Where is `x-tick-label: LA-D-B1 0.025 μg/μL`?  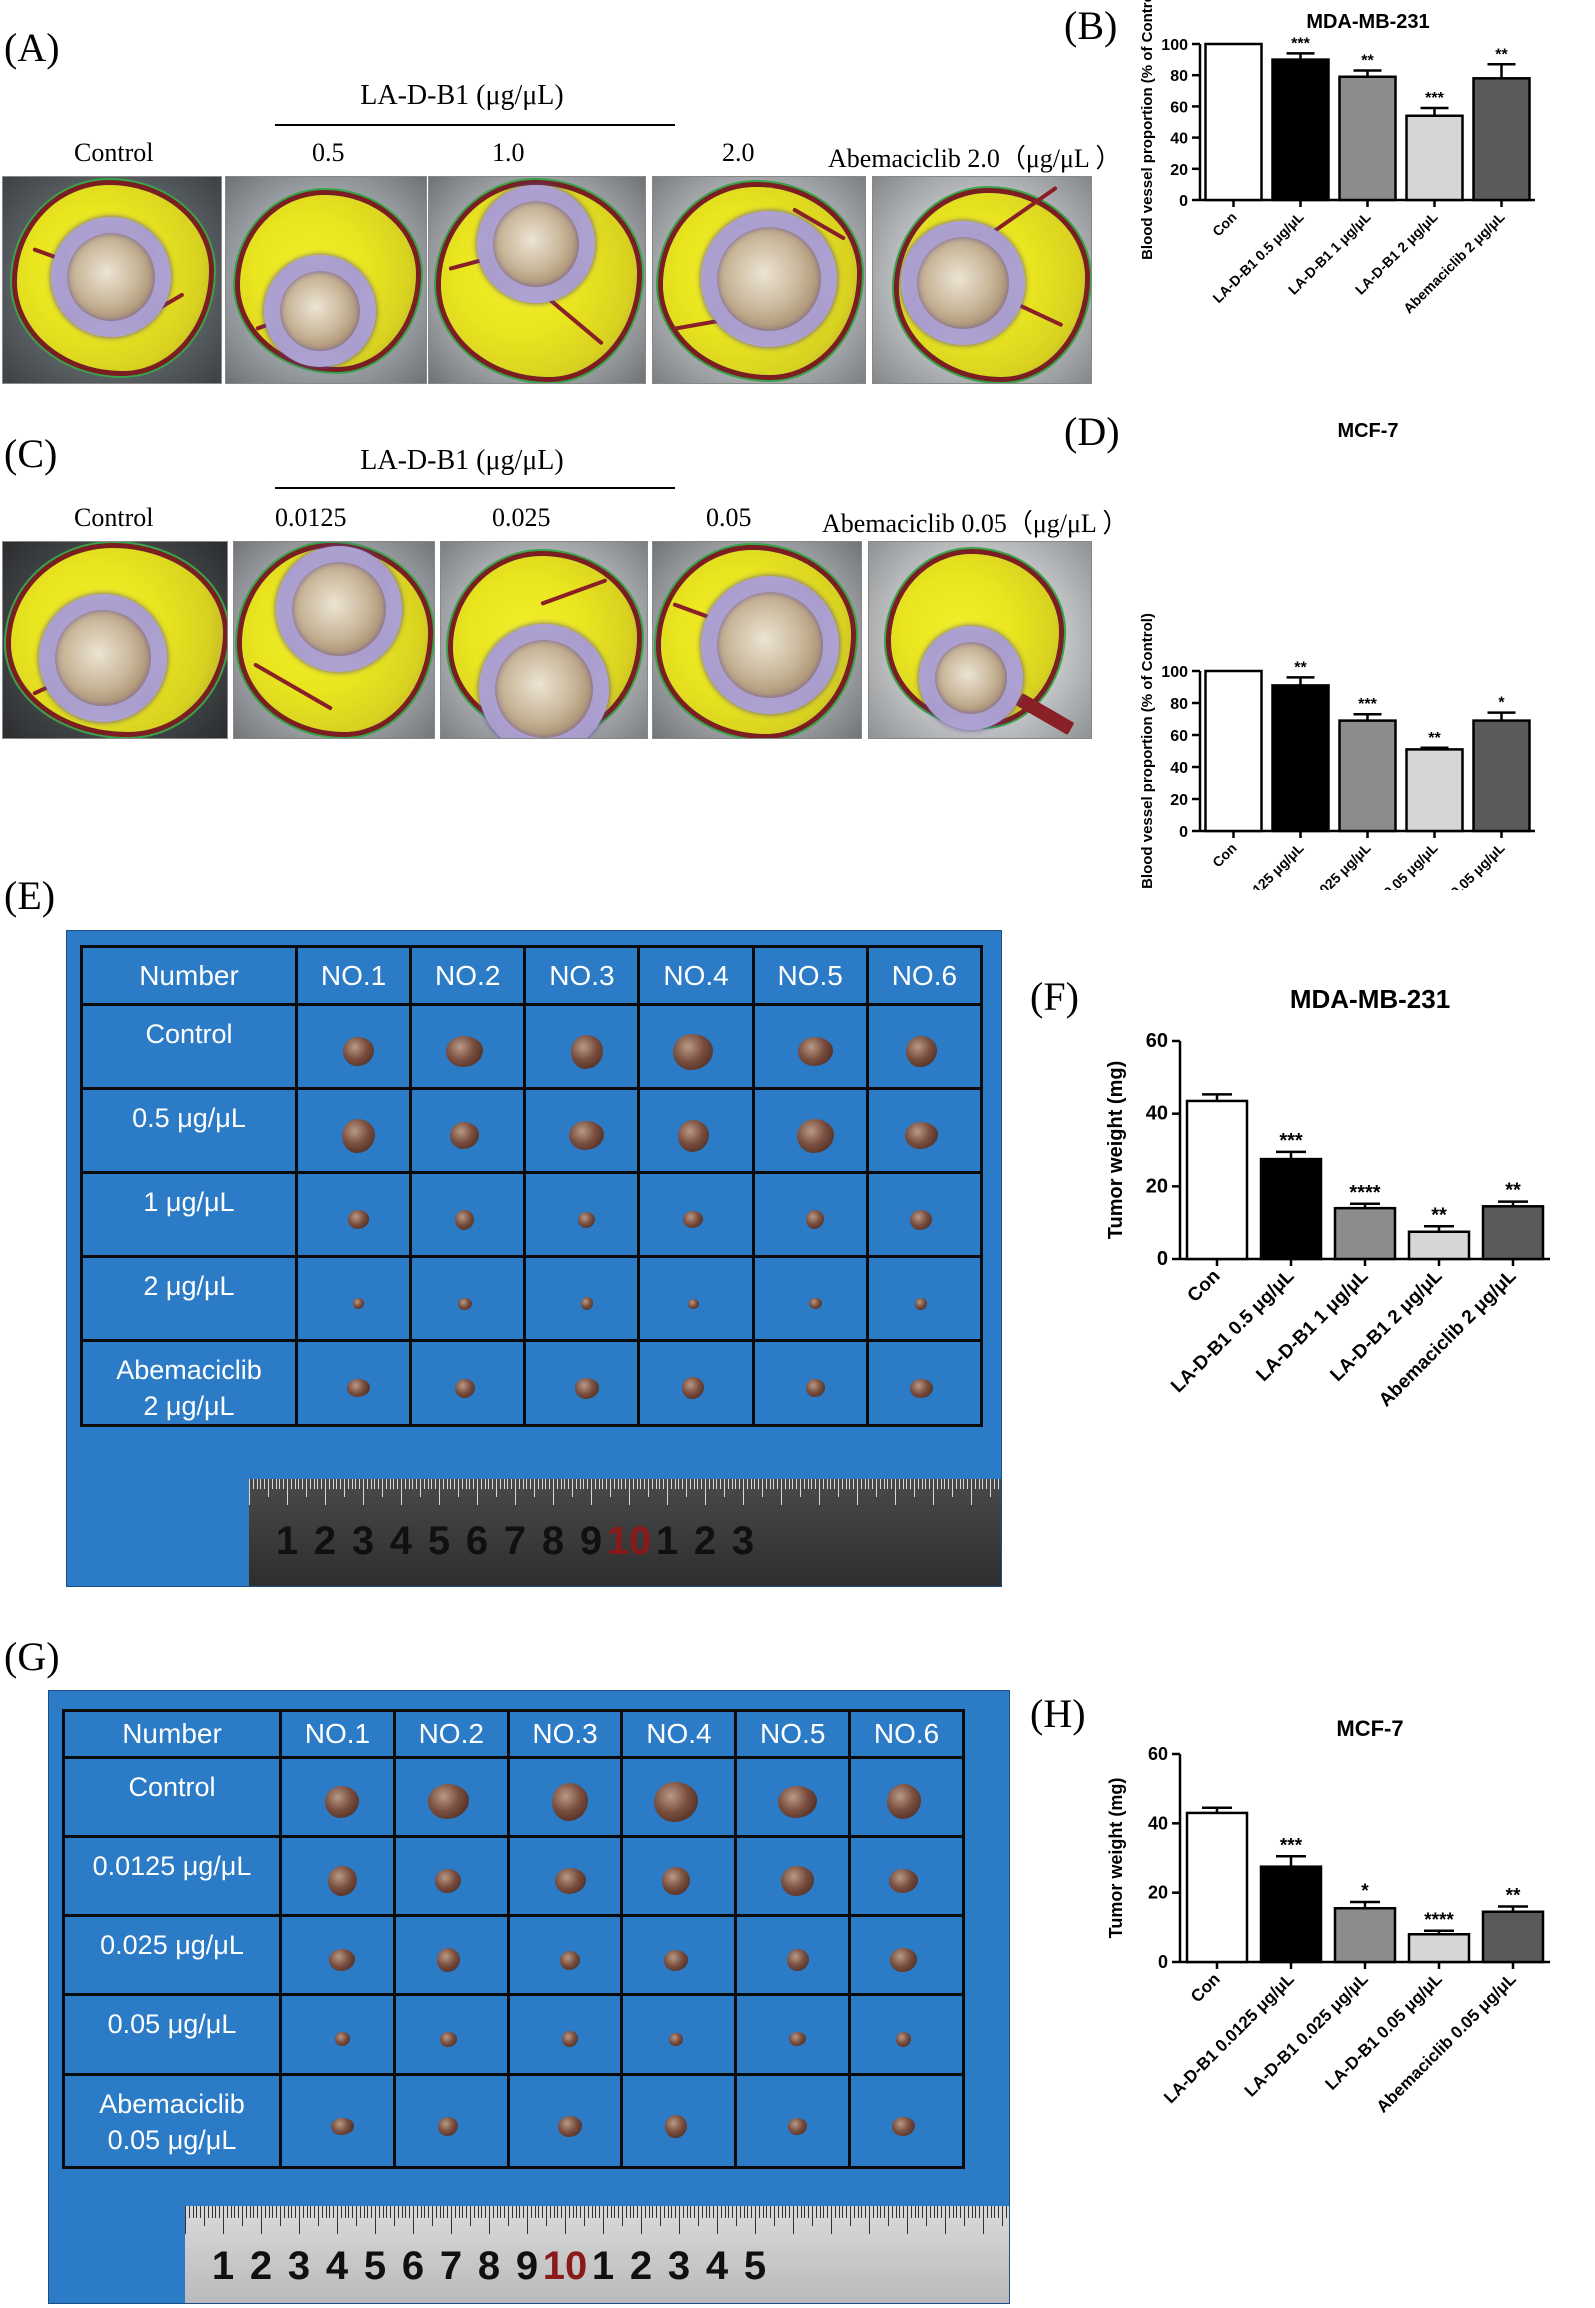 x-tick-label: LA-D-B1 0.025 μg/μL is located at coordinates (1306, 2034).